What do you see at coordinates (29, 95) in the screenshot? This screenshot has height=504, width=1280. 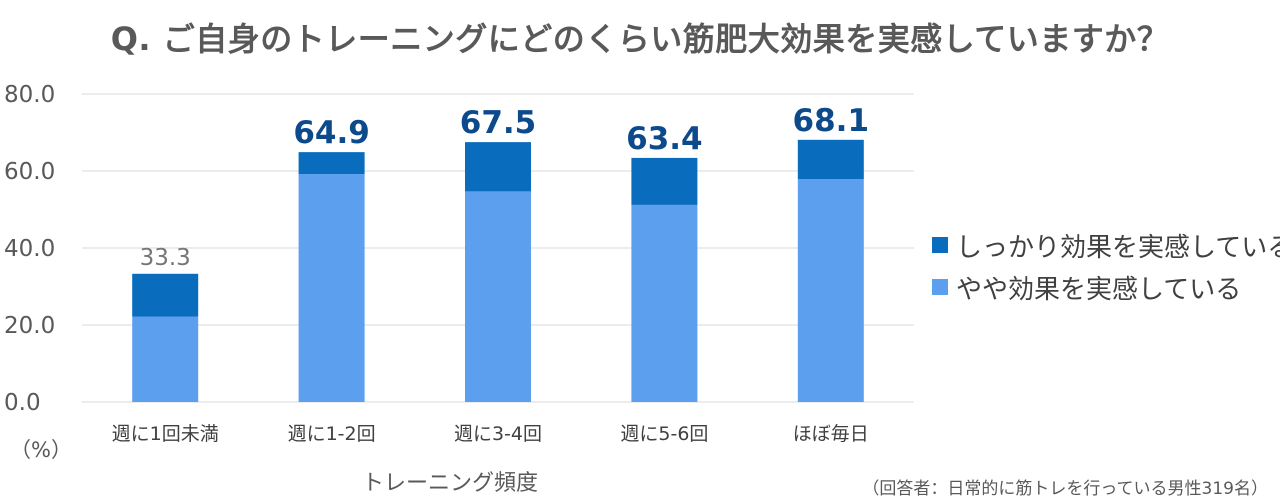 I see `y-tick-label: 80.0` at bounding box center [29, 95].